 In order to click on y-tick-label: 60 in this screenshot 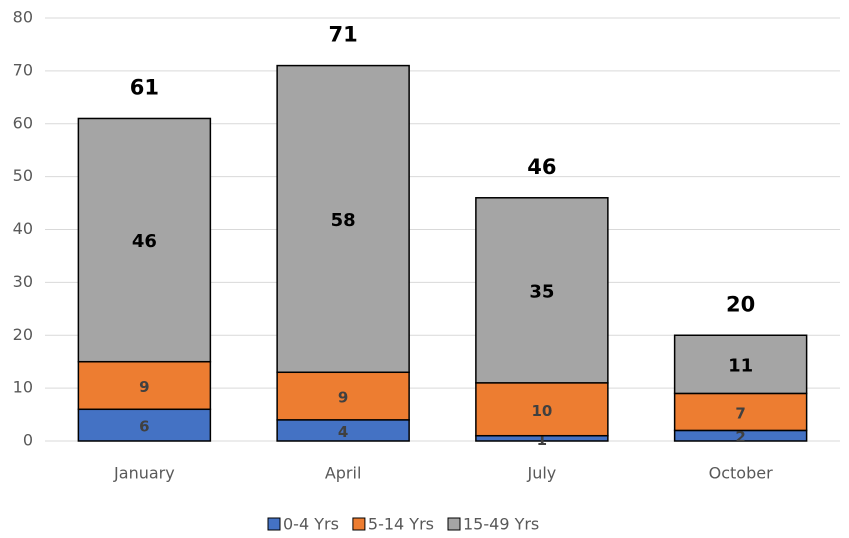, I will do `click(23, 122)`.